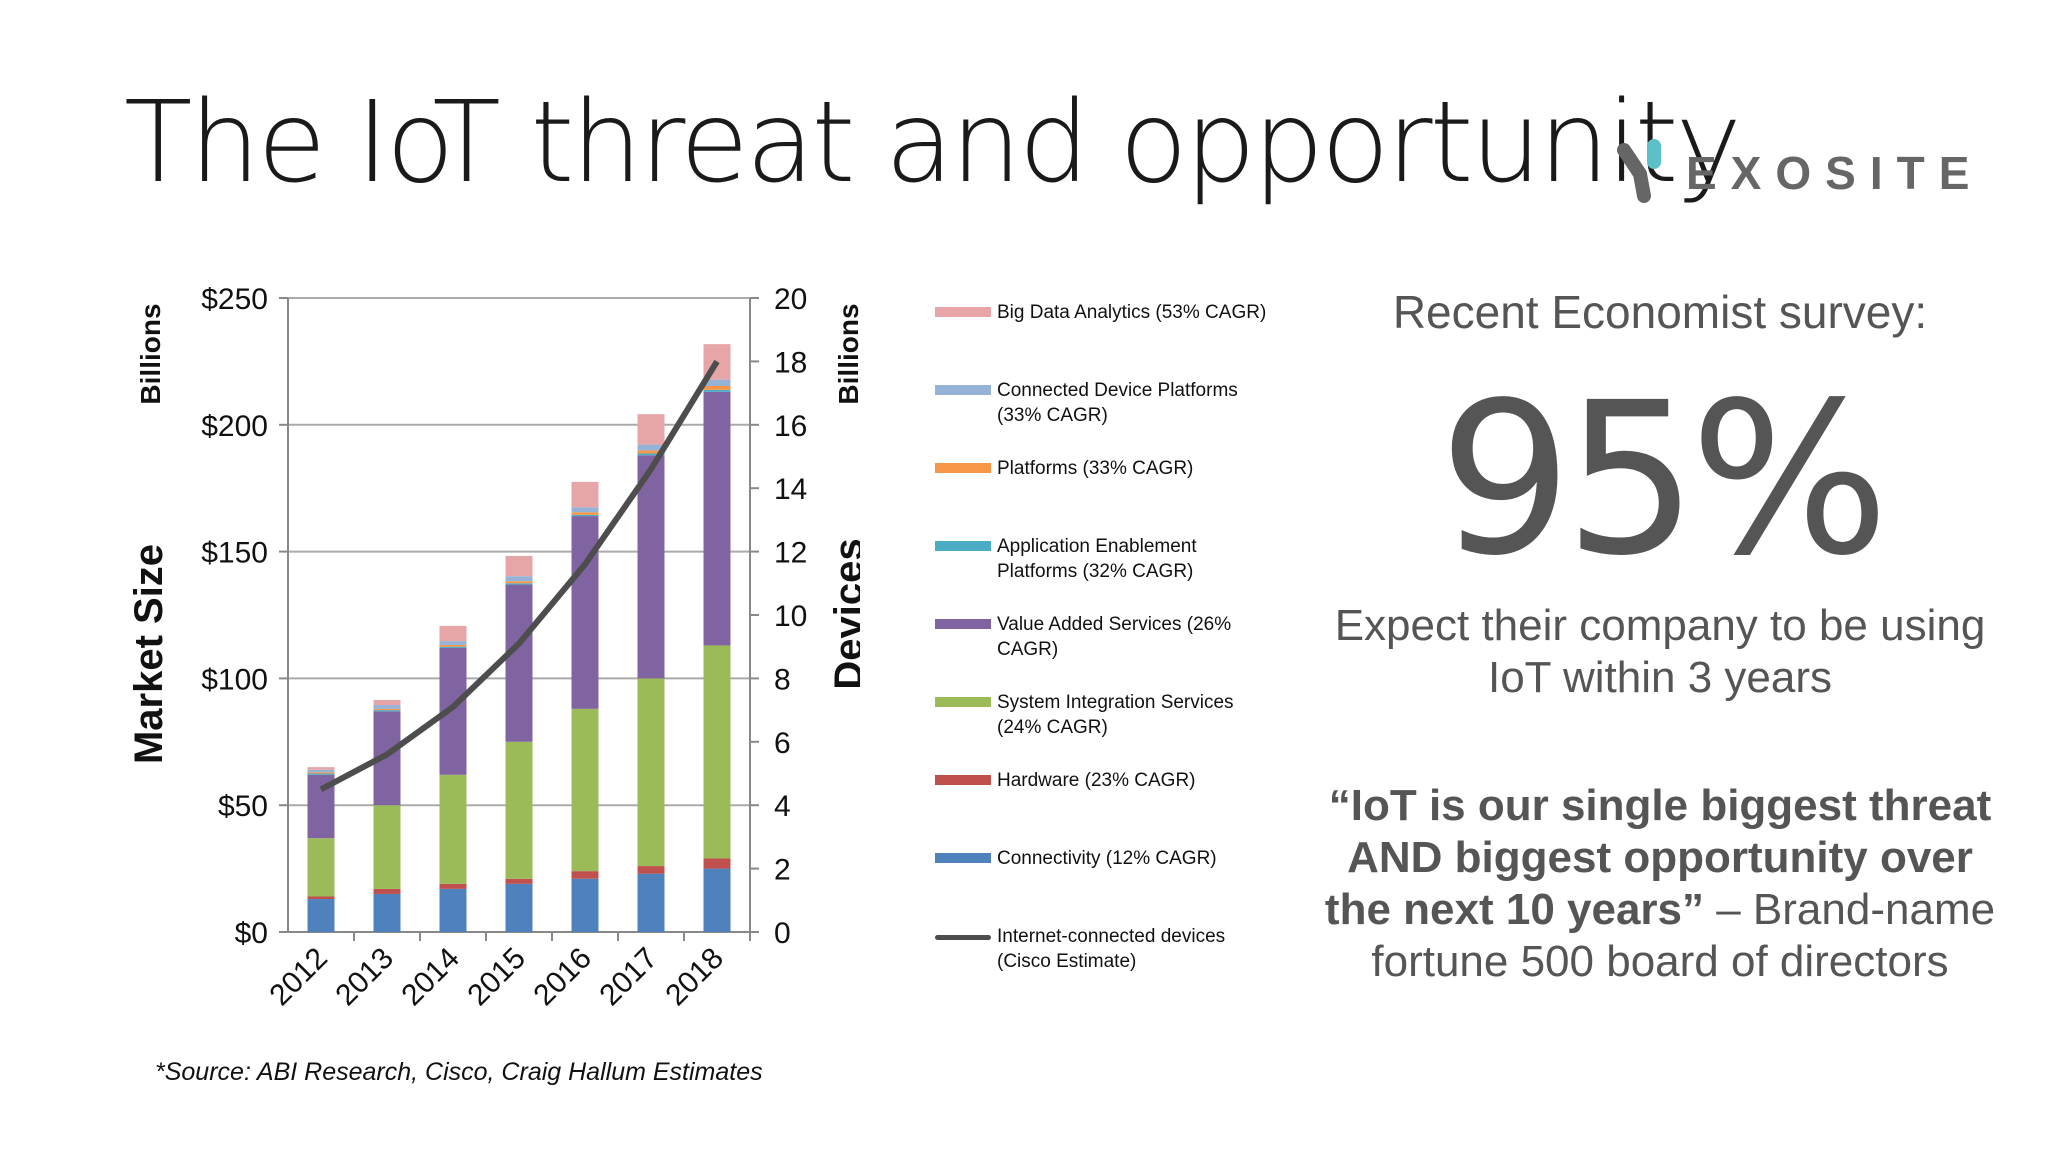  Describe the element at coordinates (562, 977) in the screenshot. I see `x-tick-label: 2016` at that location.